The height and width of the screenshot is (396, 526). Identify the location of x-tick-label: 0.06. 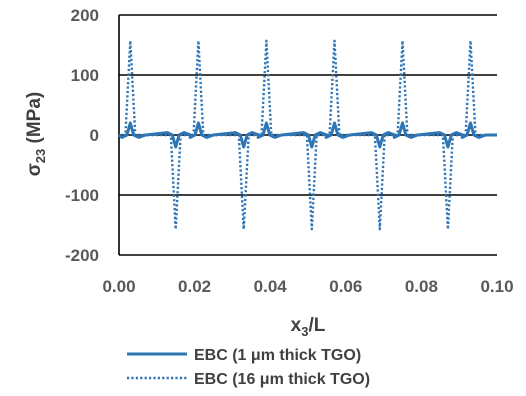
(345, 286).